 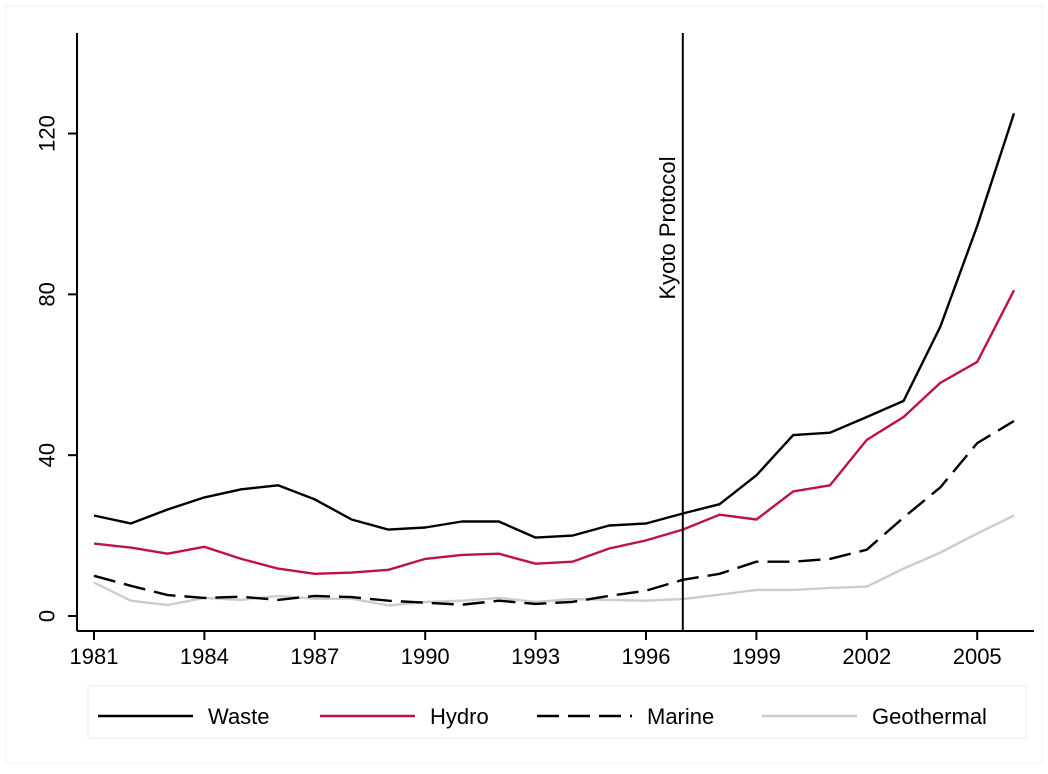 What do you see at coordinates (204, 656) in the screenshot?
I see `x-tick-label: 1984` at bounding box center [204, 656].